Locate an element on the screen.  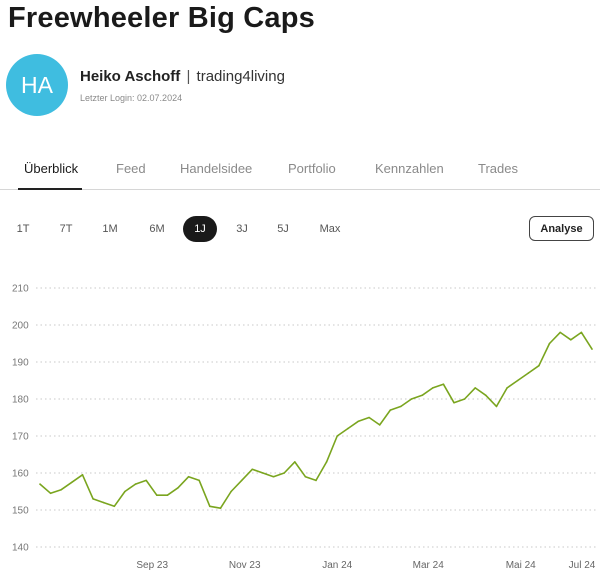
tab-kennzahlen: Kennzahlen is located at coordinates (409, 168).